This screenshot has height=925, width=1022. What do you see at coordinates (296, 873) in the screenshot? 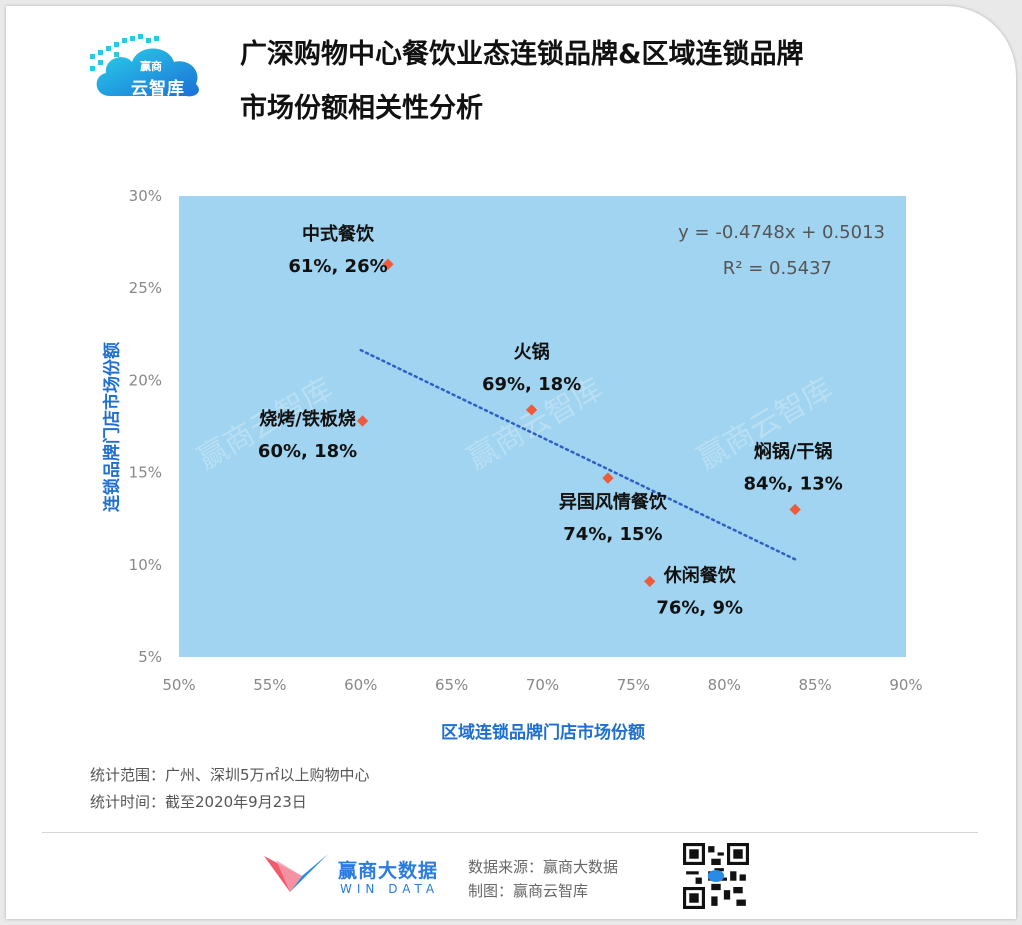
I see `windata-logo-icon` at bounding box center [296, 873].